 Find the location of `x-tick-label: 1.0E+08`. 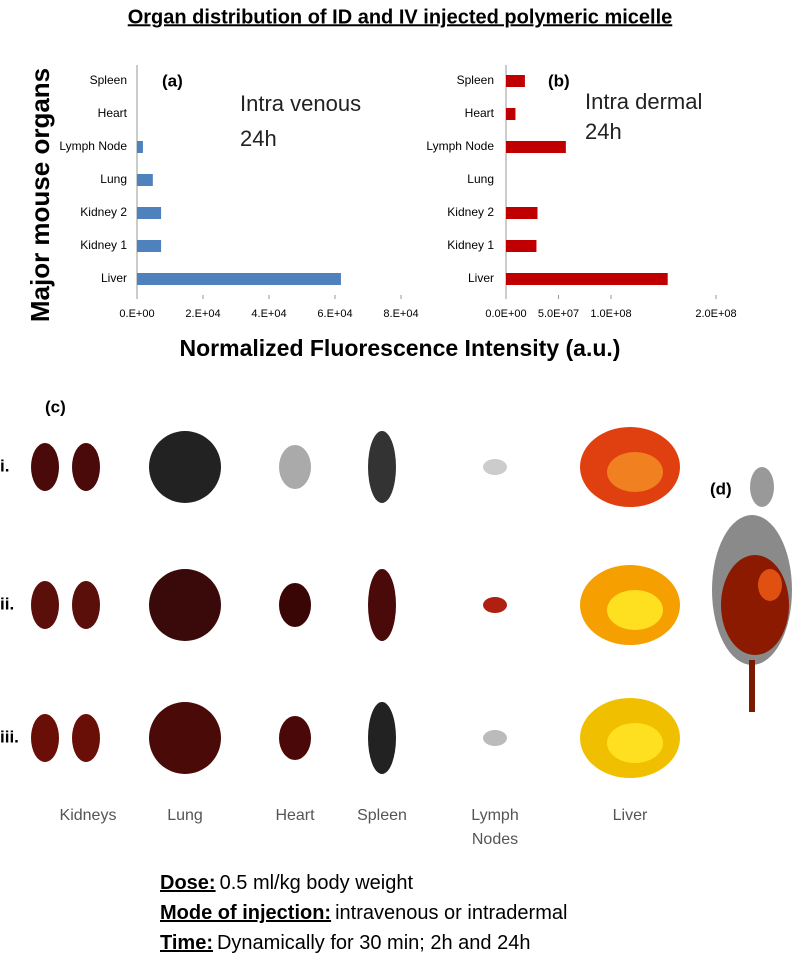

x-tick-label: 1.0E+08 is located at coordinates (610, 314).